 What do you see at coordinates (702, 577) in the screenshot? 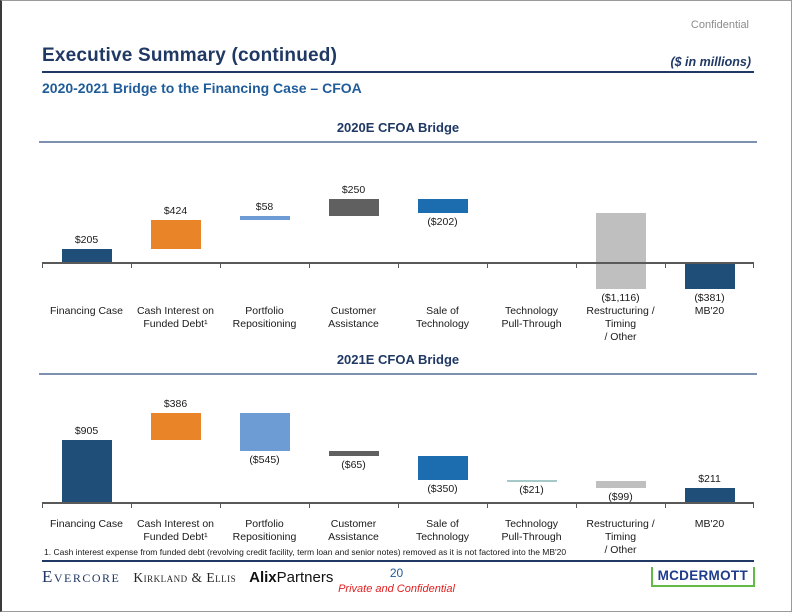
I see `mcdermott-logo: MCDERMOTT` at bounding box center [702, 577].